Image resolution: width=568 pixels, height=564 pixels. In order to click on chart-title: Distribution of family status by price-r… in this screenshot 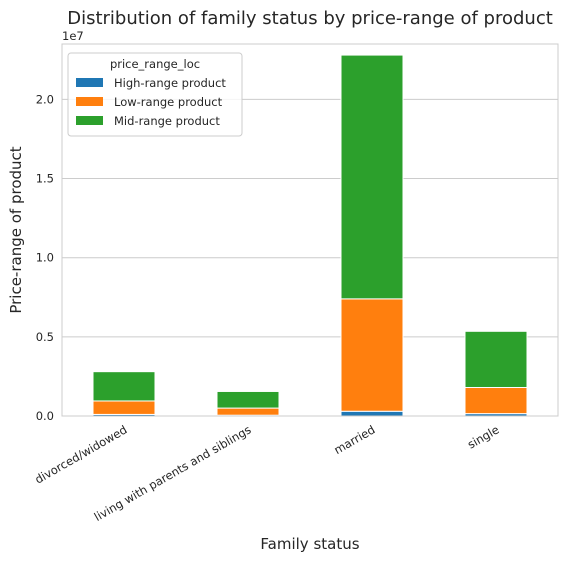, I will do `click(310, 18)`.